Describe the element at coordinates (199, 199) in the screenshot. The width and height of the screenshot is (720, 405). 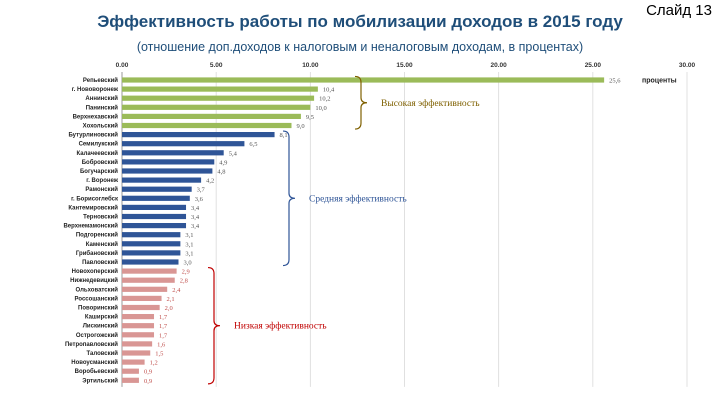
I see `value-label: 3,6` at that location.